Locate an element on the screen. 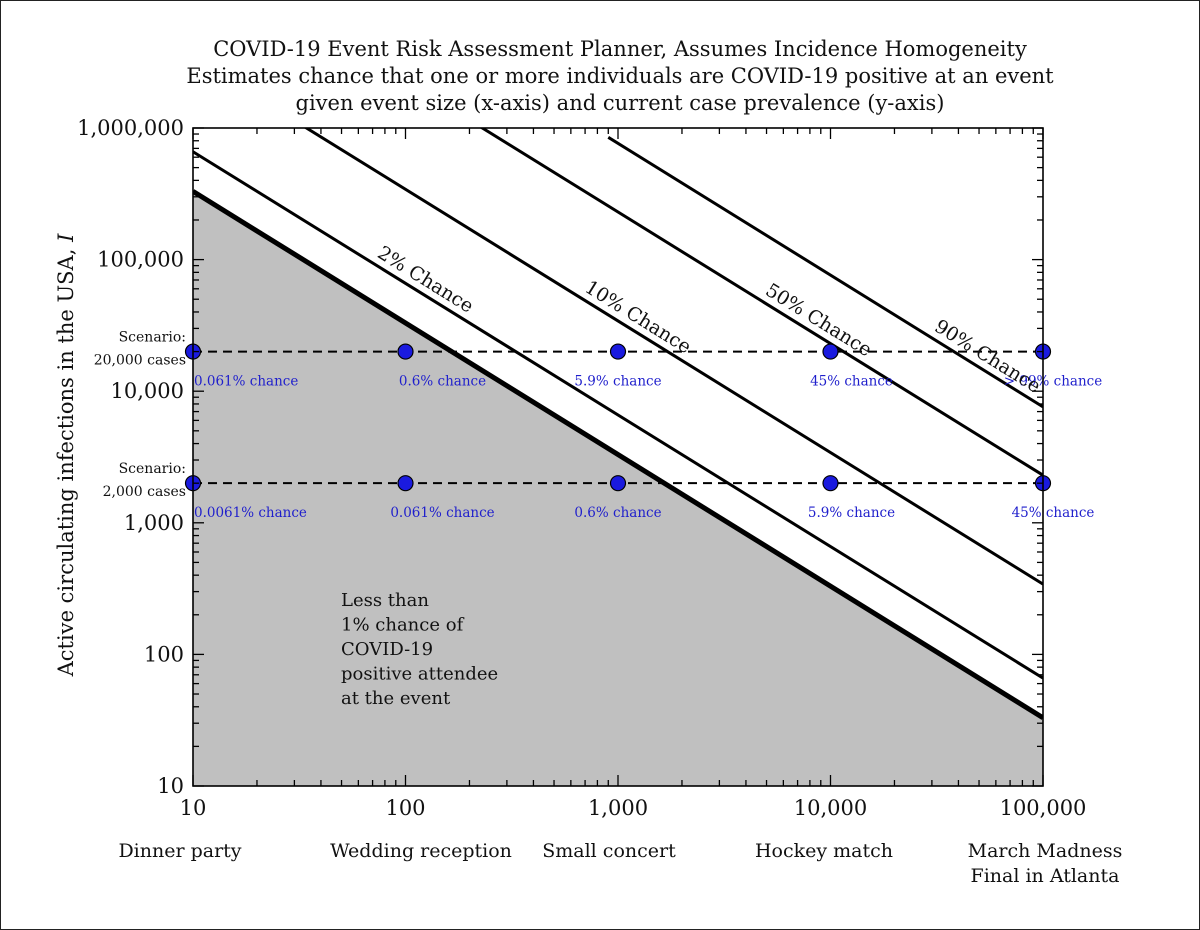 Image resolution: width=1200 pixels, height=930 pixels. region-note-line: positive attendee is located at coordinates (419, 674).